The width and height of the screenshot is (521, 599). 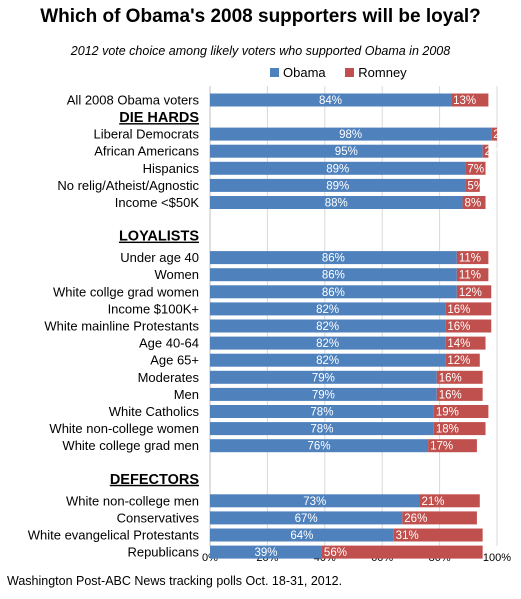 What do you see at coordinates (159, 257) in the screenshot?
I see `category-label: Under age 40` at bounding box center [159, 257].